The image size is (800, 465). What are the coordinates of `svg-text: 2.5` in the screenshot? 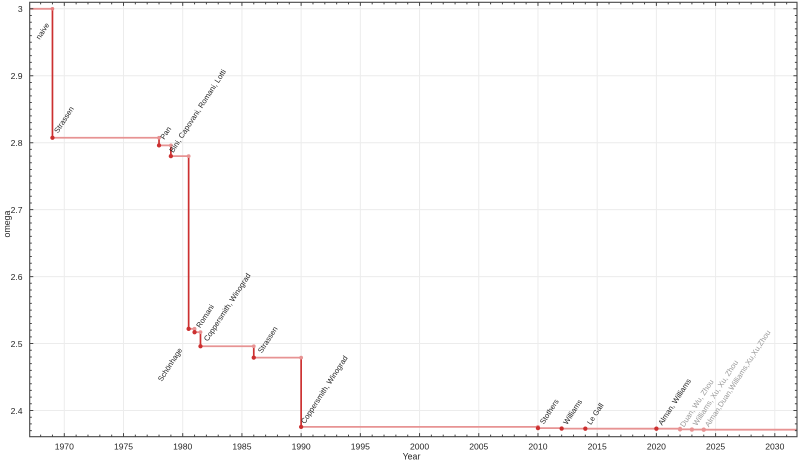 It's located at (17, 344).